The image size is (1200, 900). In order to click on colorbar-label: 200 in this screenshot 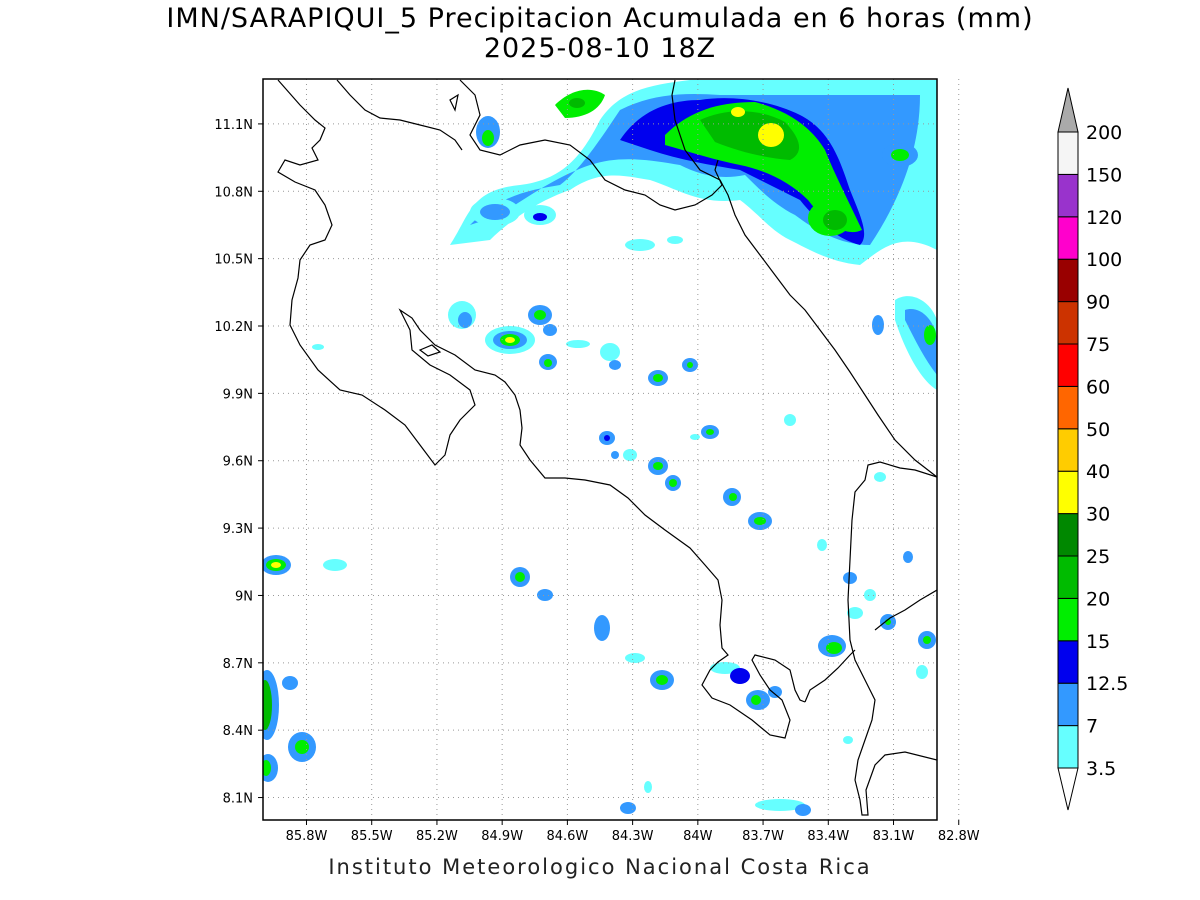, I will do `click(1104, 133)`.